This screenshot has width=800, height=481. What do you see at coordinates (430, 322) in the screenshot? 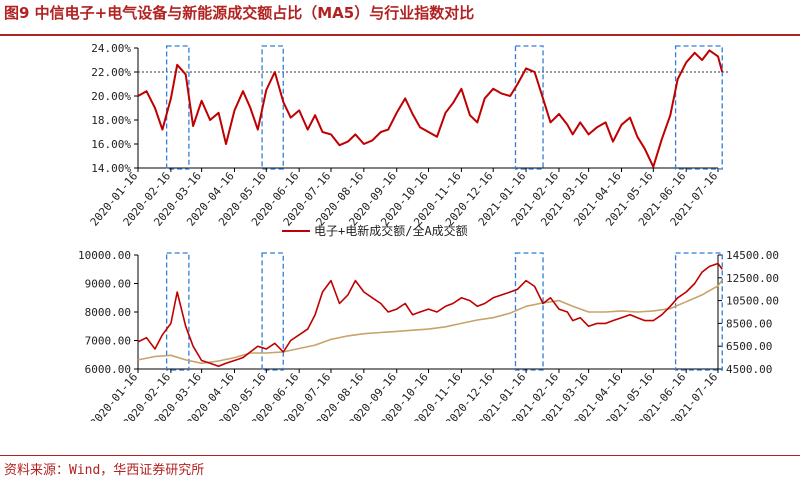
I see `newenergy-series-line` at bounding box center [430, 322].